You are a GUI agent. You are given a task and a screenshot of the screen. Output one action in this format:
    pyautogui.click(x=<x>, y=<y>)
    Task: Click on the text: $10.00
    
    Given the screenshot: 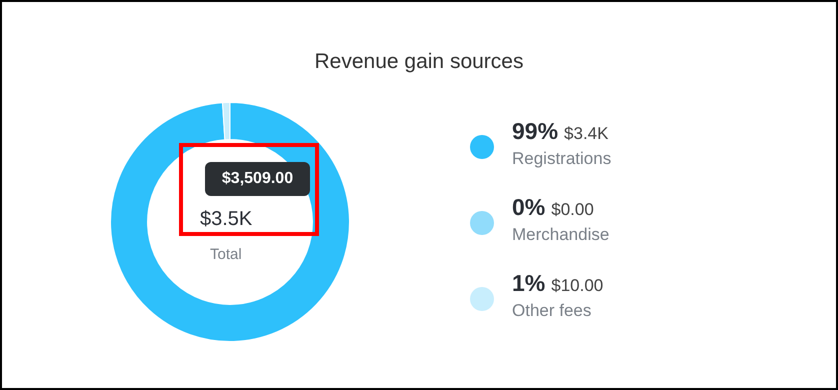 What is the action you would take?
    pyautogui.click(x=577, y=285)
    